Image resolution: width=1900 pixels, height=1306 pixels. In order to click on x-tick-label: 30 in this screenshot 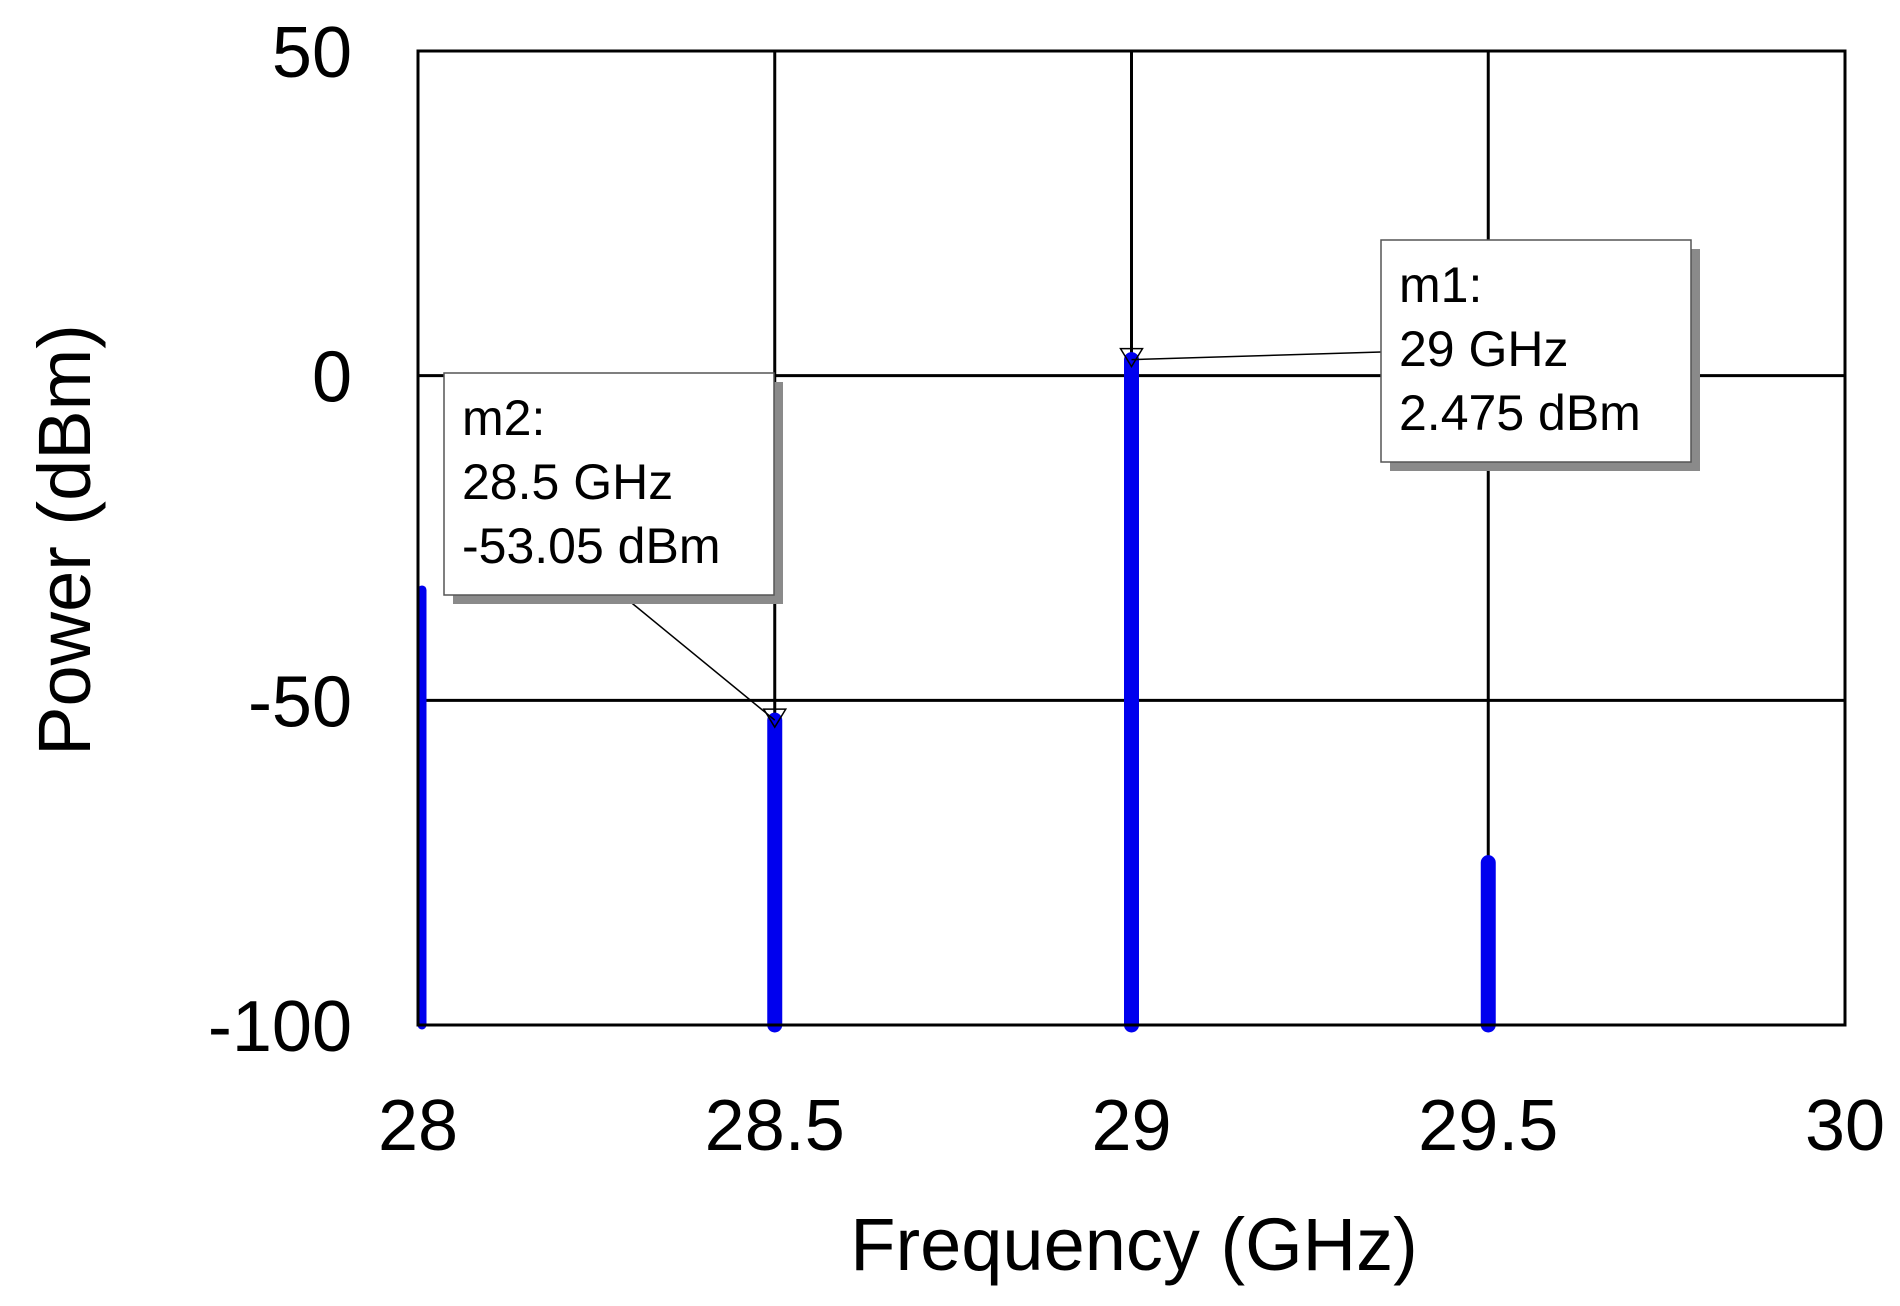, I will do `click(1845, 1126)`.